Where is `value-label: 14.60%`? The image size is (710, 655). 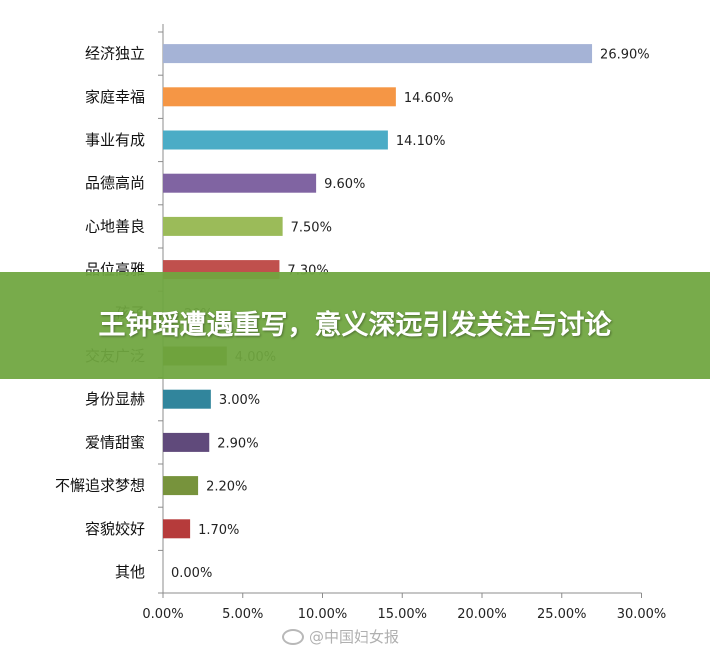
value-label: 14.60% is located at coordinates (429, 98).